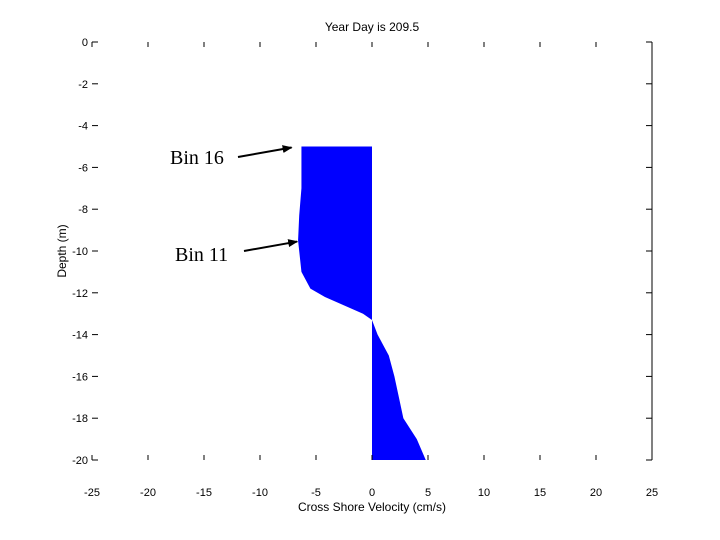  Describe the element at coordinates (372, 493) in the screenshot. I see `x-tick-label: 0` at that location.